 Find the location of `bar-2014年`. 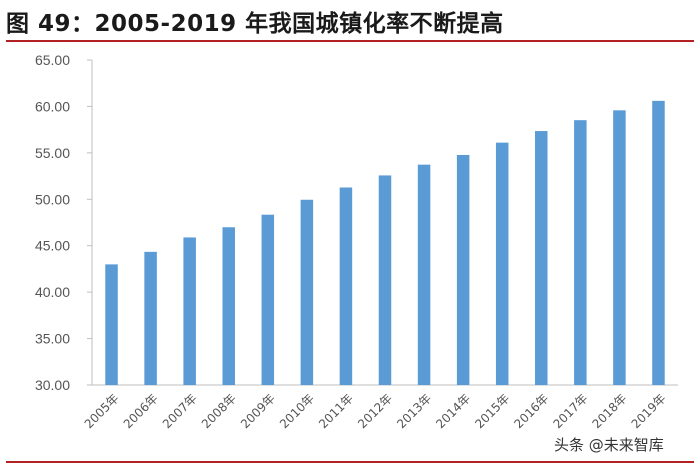

bar-2014年 is located at coordinates (463, 269).